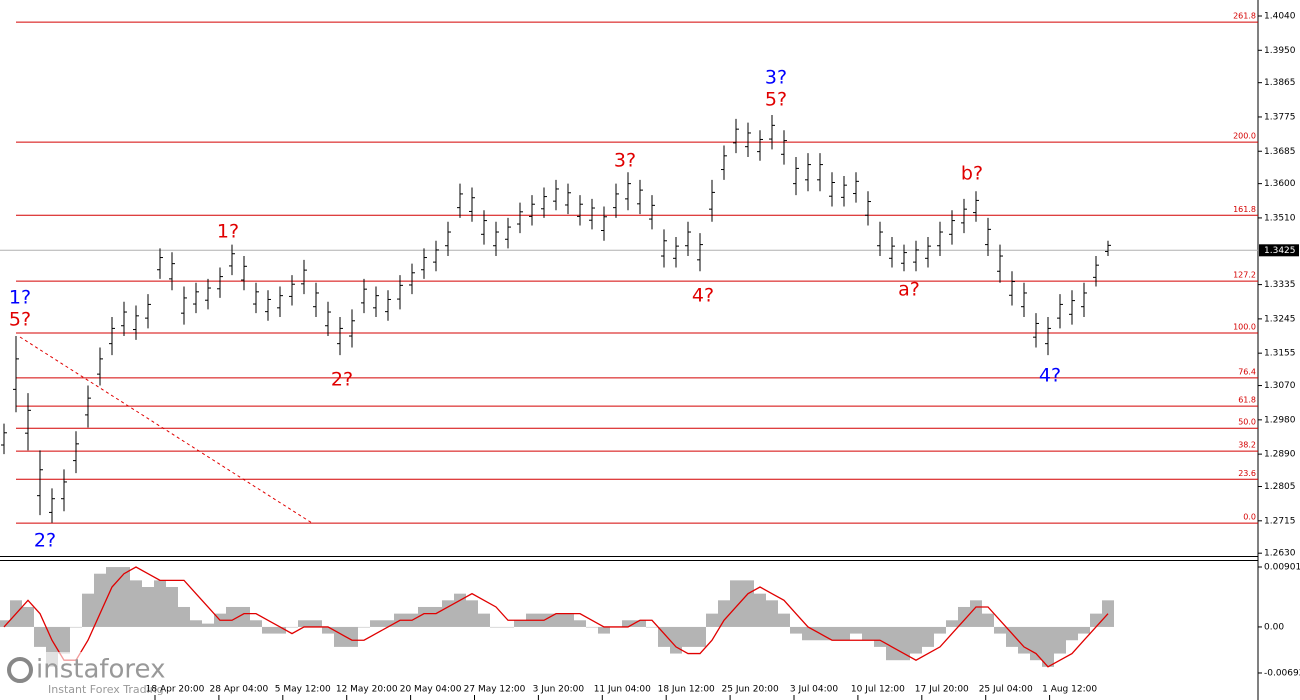 The width and height of the screenshot is (1300, 700). What do you see at coordinates (972, 174) in the screenshot?
I see `wave-label: b?` at bounding box center [972, 174].